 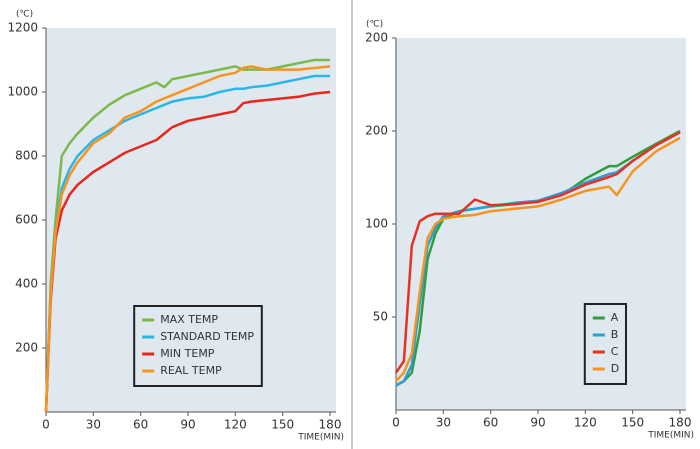 I want to click on y-tick-label: 1200, so click(x=22, y=28).